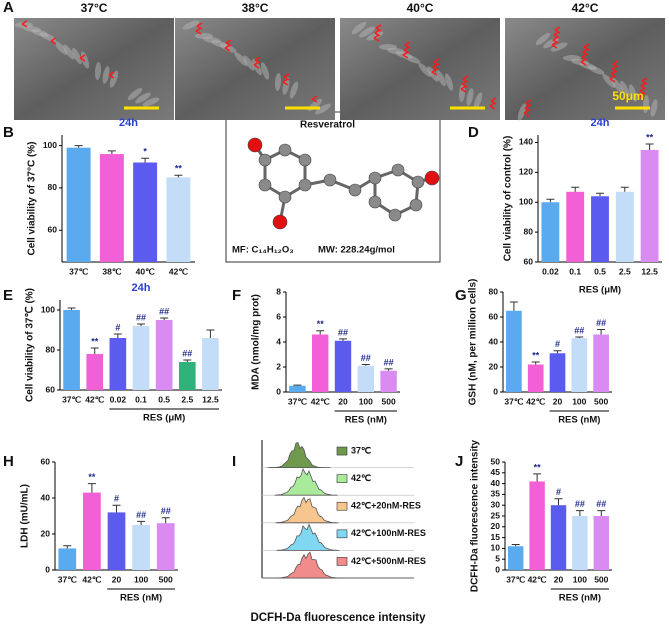  I want to click on y-tick-label: 100, so click(50, 145).